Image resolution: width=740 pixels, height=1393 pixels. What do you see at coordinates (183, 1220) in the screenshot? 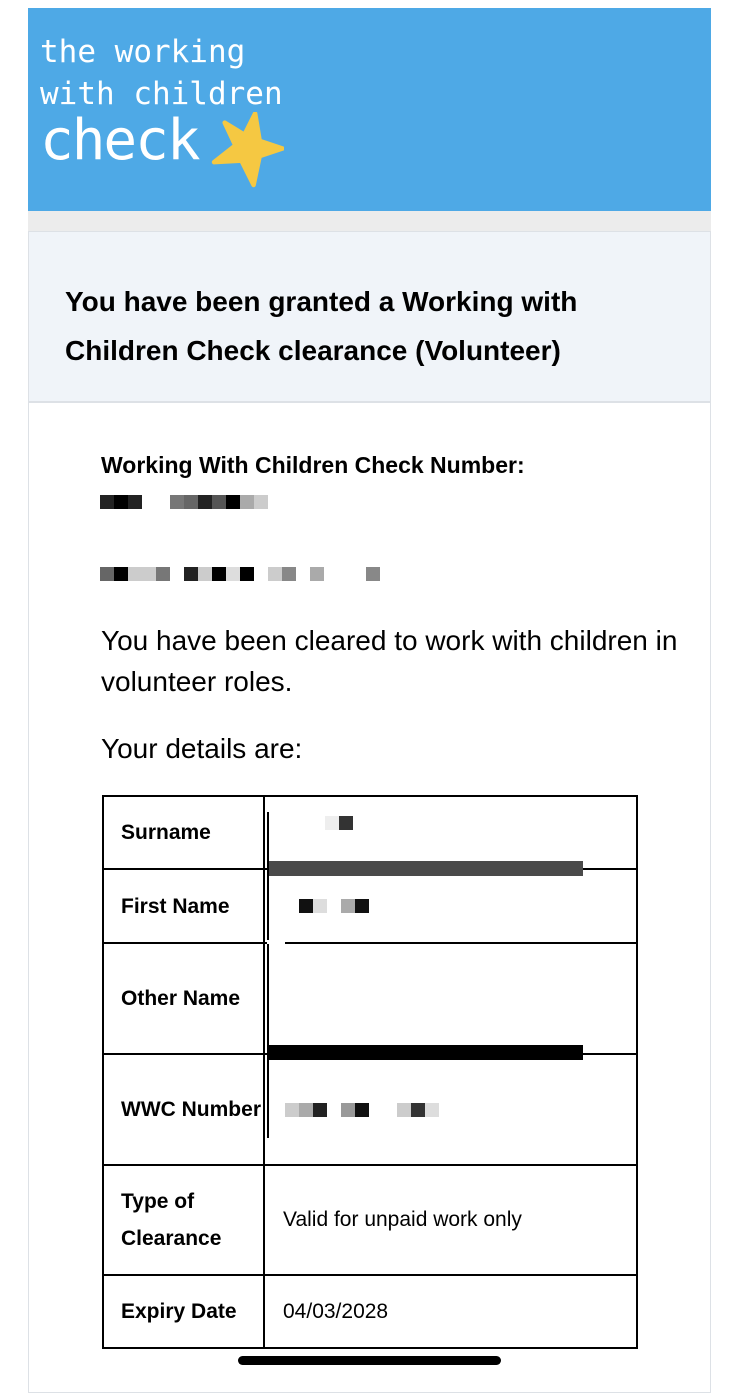
I see `clearance-type-label: Type of Clearance` at bounding box center [183, 1220].